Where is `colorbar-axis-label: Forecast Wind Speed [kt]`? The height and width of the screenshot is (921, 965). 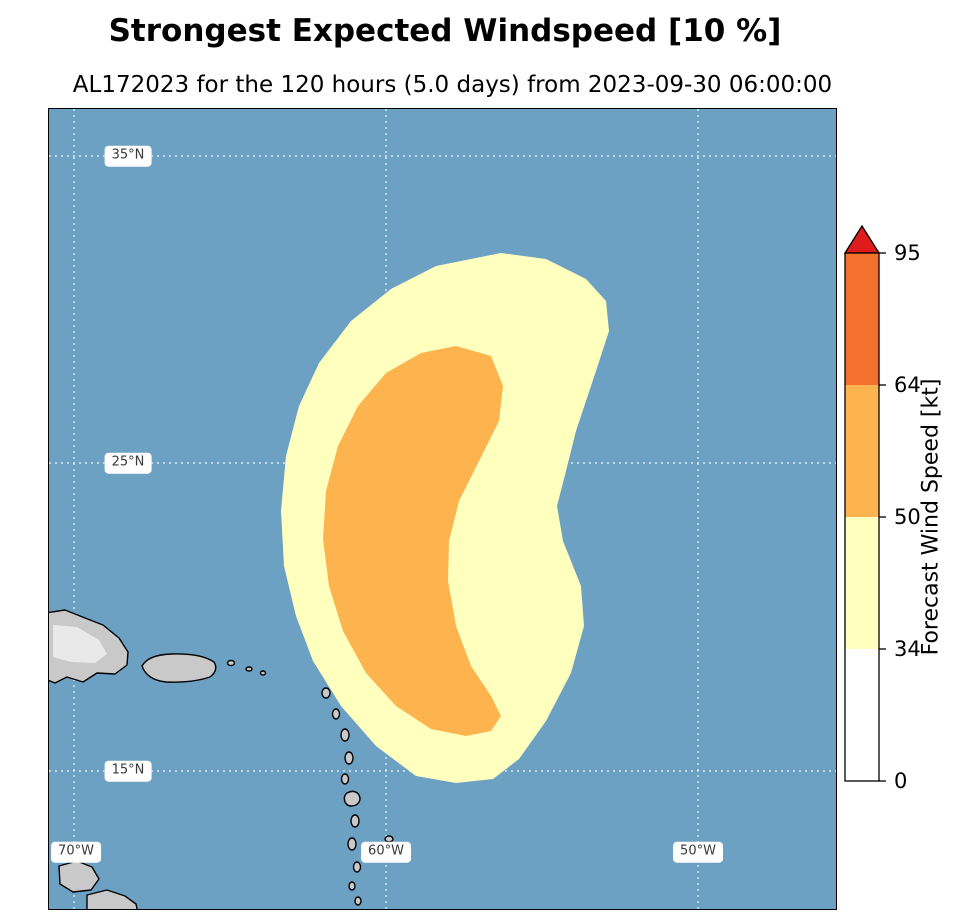 colorbar-axis-label: Forecast Wind Speed [kt] is located at coordinates (931, 517).